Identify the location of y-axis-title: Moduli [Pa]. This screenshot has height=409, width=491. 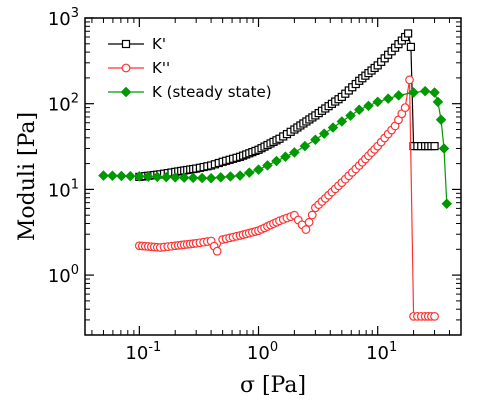
(27, 176).